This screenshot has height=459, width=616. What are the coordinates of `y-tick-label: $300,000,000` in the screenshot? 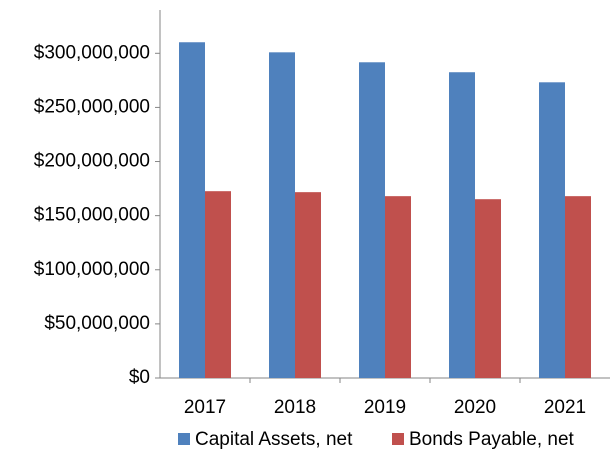 It's located at (92, 52).